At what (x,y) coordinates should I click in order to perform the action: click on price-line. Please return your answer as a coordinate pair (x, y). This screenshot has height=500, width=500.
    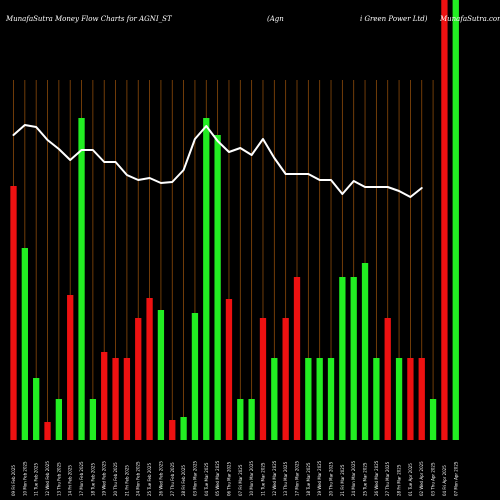
    Looking at the image, I should click on (217, 161).